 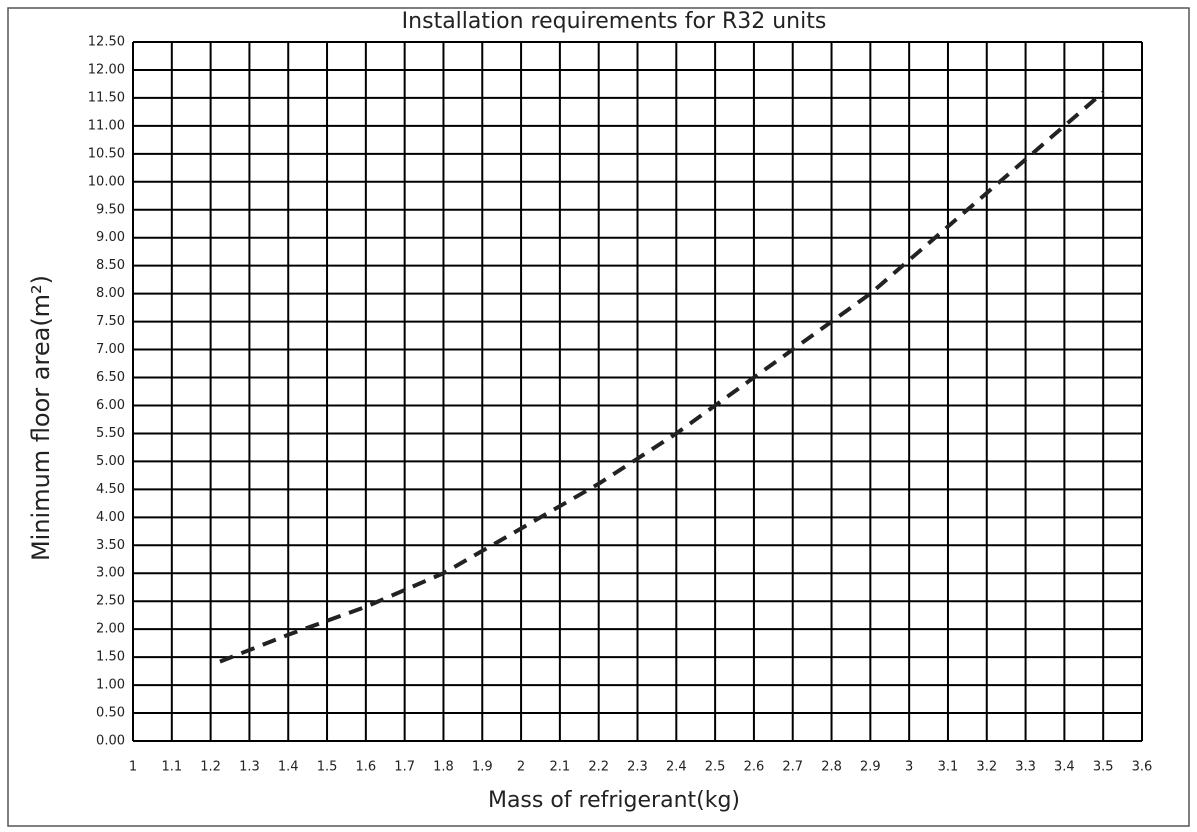 What do you see at coordinates (598, 767) in the screenshot?
I see `x-tick-label: 2.2` at bounding box center [598, 767].